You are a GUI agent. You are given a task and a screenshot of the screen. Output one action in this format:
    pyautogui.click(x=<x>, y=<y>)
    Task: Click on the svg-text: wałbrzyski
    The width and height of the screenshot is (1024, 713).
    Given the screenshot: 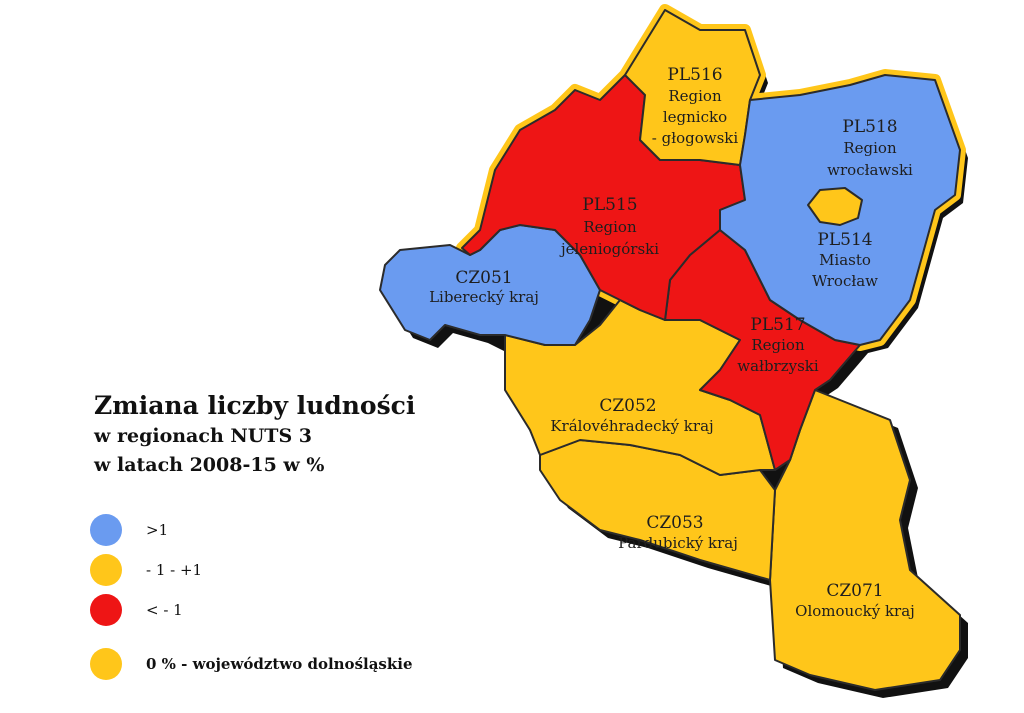 What is the action you would take?
    pyautogui.click(x=778, y=366)
    